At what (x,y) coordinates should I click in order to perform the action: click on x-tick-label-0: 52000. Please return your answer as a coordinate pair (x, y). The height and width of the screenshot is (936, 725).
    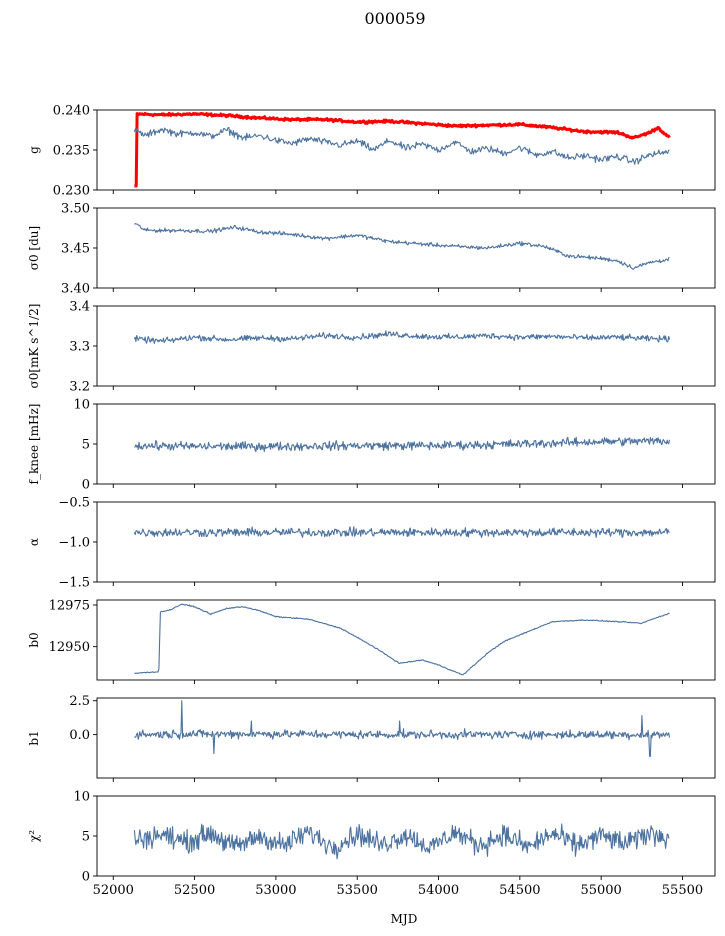
    Looking at the image, I should click on (113, 890).